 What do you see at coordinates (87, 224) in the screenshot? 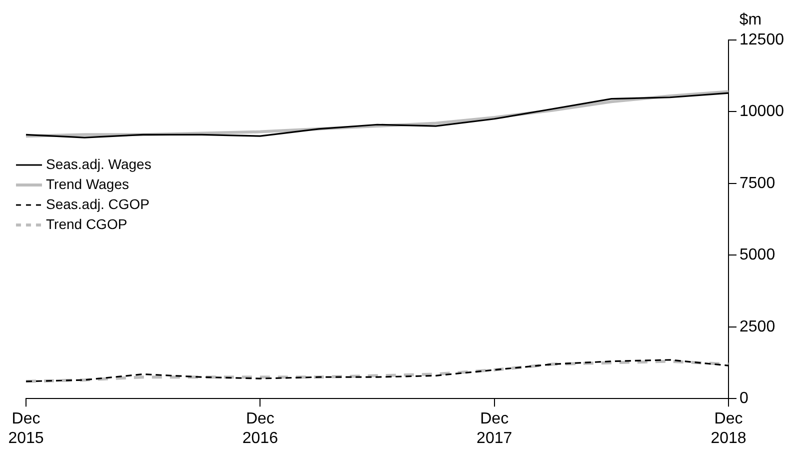
I see `legend-label: Trend CGOP` at bounding box center [87, 224].